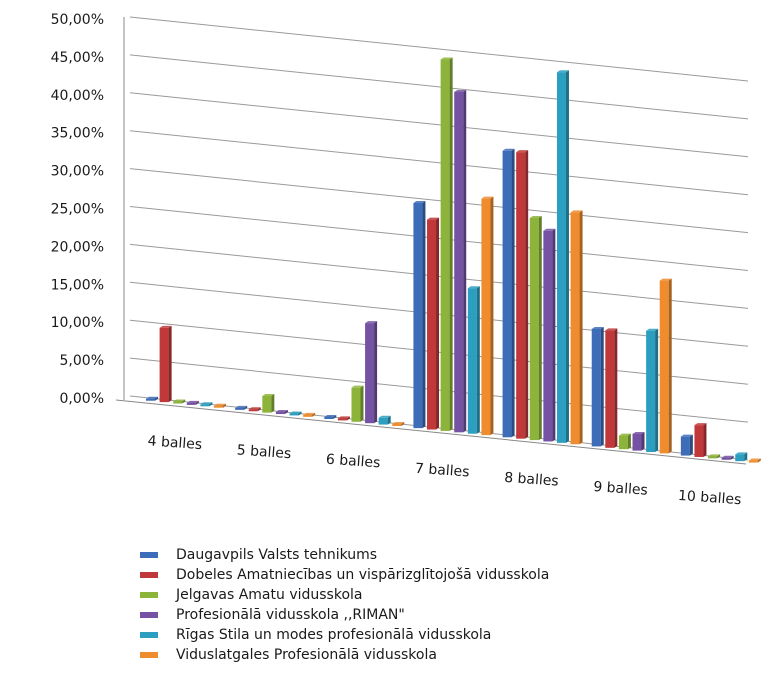 This screenshot has width=765, height=691. I want to click on x-axis-line, so click(431, 432).